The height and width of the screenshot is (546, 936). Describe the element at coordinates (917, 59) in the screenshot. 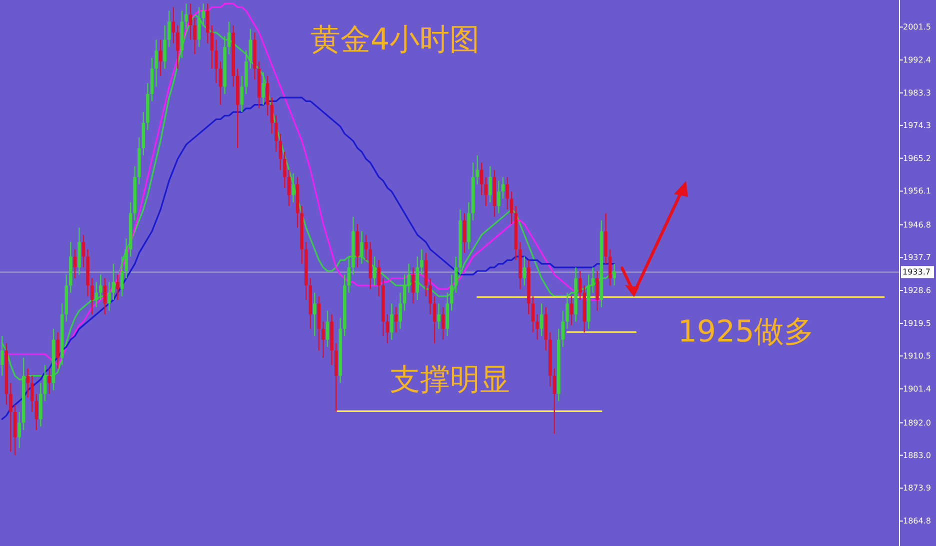

I see `y-tick-label: 1992.4` at that location.